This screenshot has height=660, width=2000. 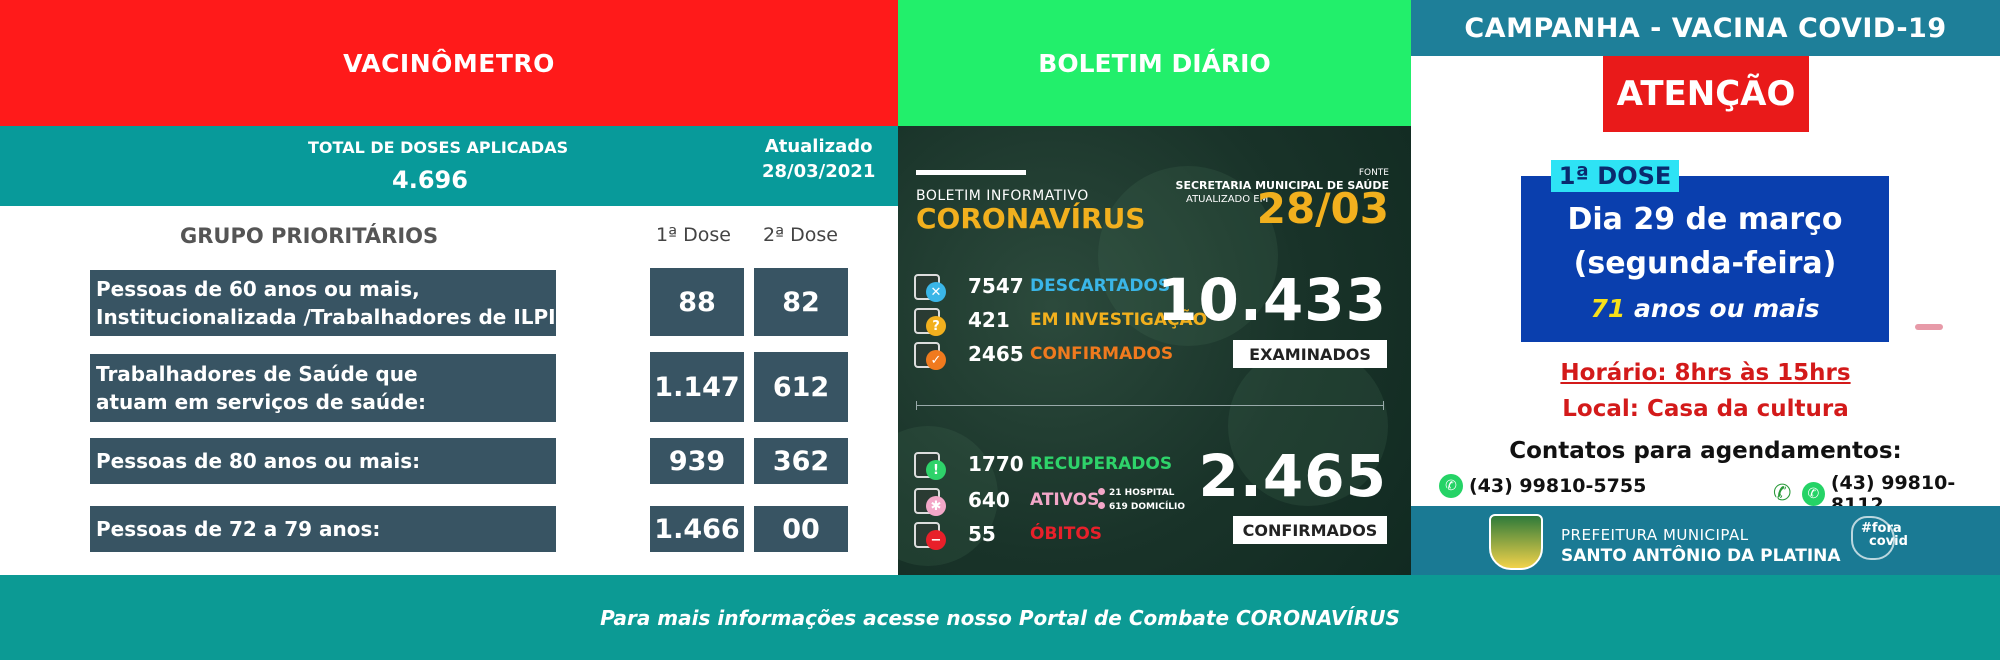 I want to click on group-title: GRUPO PRIORITÁRIOS, so click(x=309, y=236).